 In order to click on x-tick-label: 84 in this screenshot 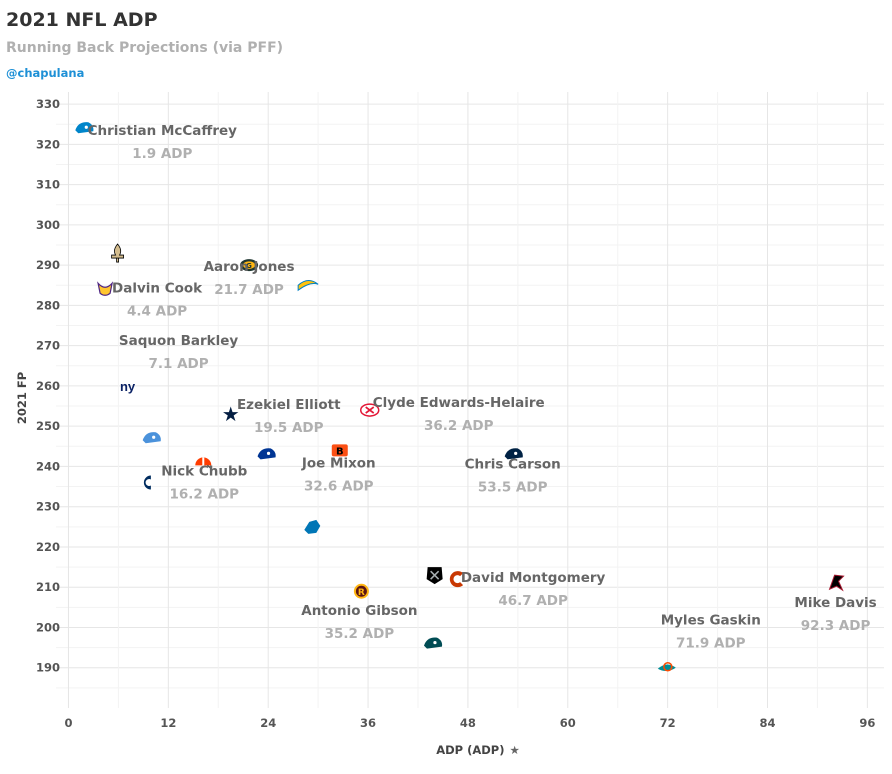, I will do `click(767, 723)`.